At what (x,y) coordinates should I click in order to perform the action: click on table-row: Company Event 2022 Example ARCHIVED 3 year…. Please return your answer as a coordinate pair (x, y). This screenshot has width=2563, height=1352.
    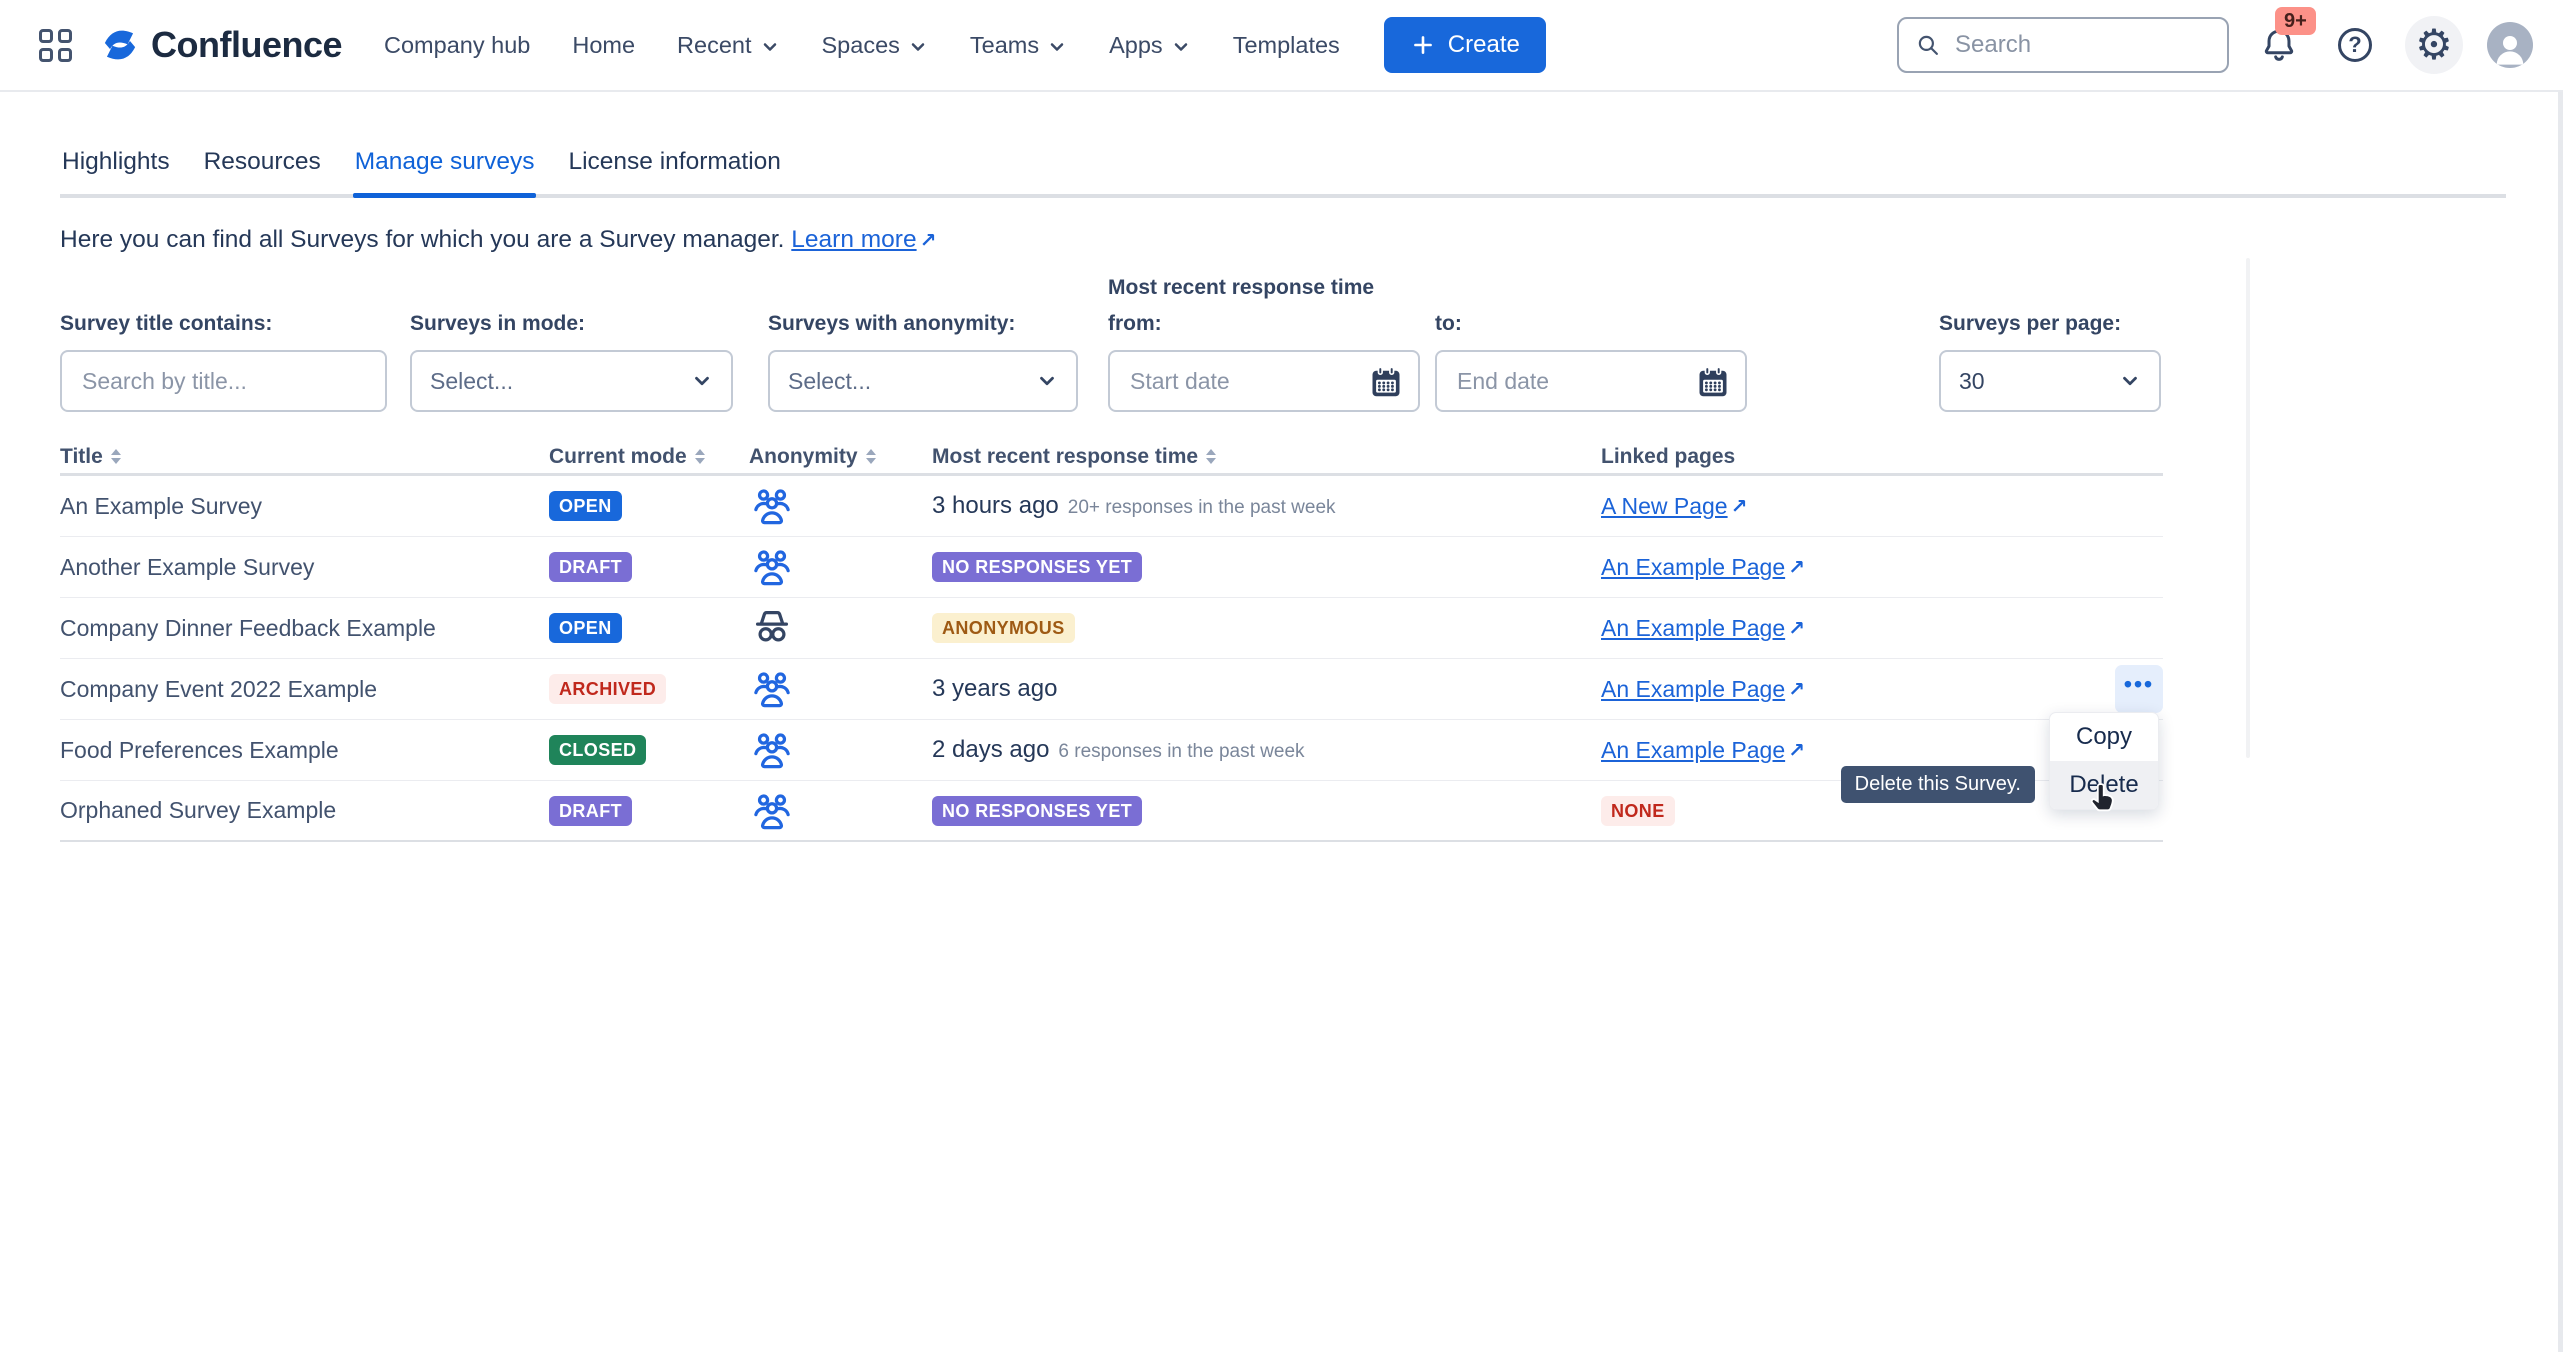
    Looking at the image, I should click on (1111, 689).